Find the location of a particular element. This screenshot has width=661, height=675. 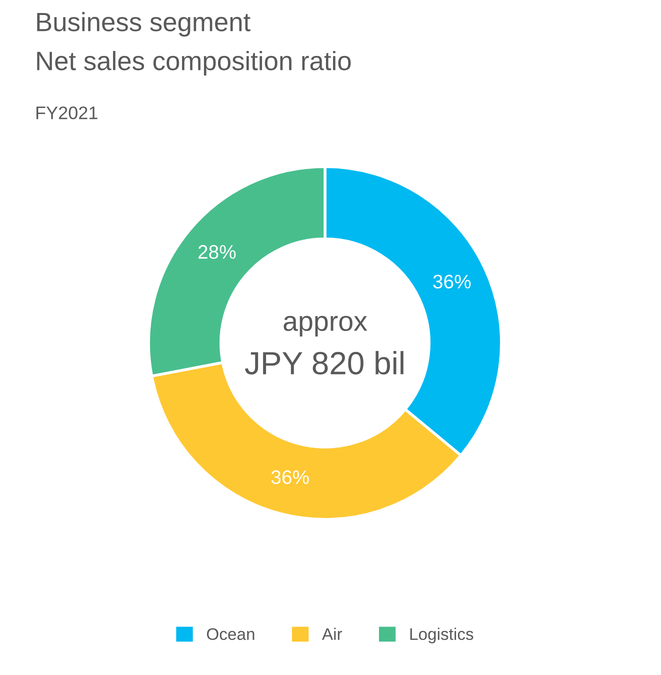

chart-subtitle: FY2021 is located at coordinates (67, 113).